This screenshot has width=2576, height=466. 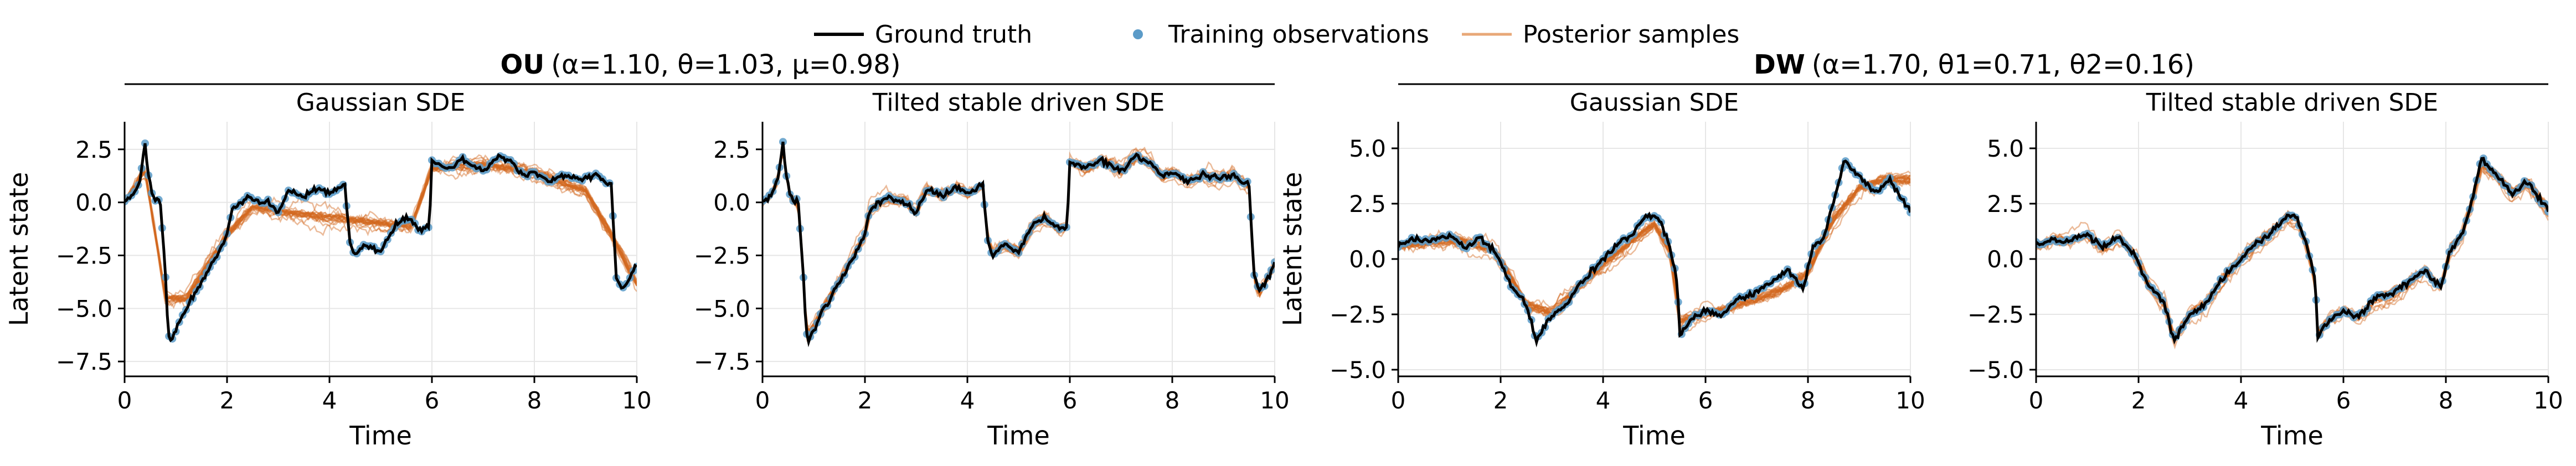 I want to click on legend-obs-swatch, so click(x=1138, y=34).